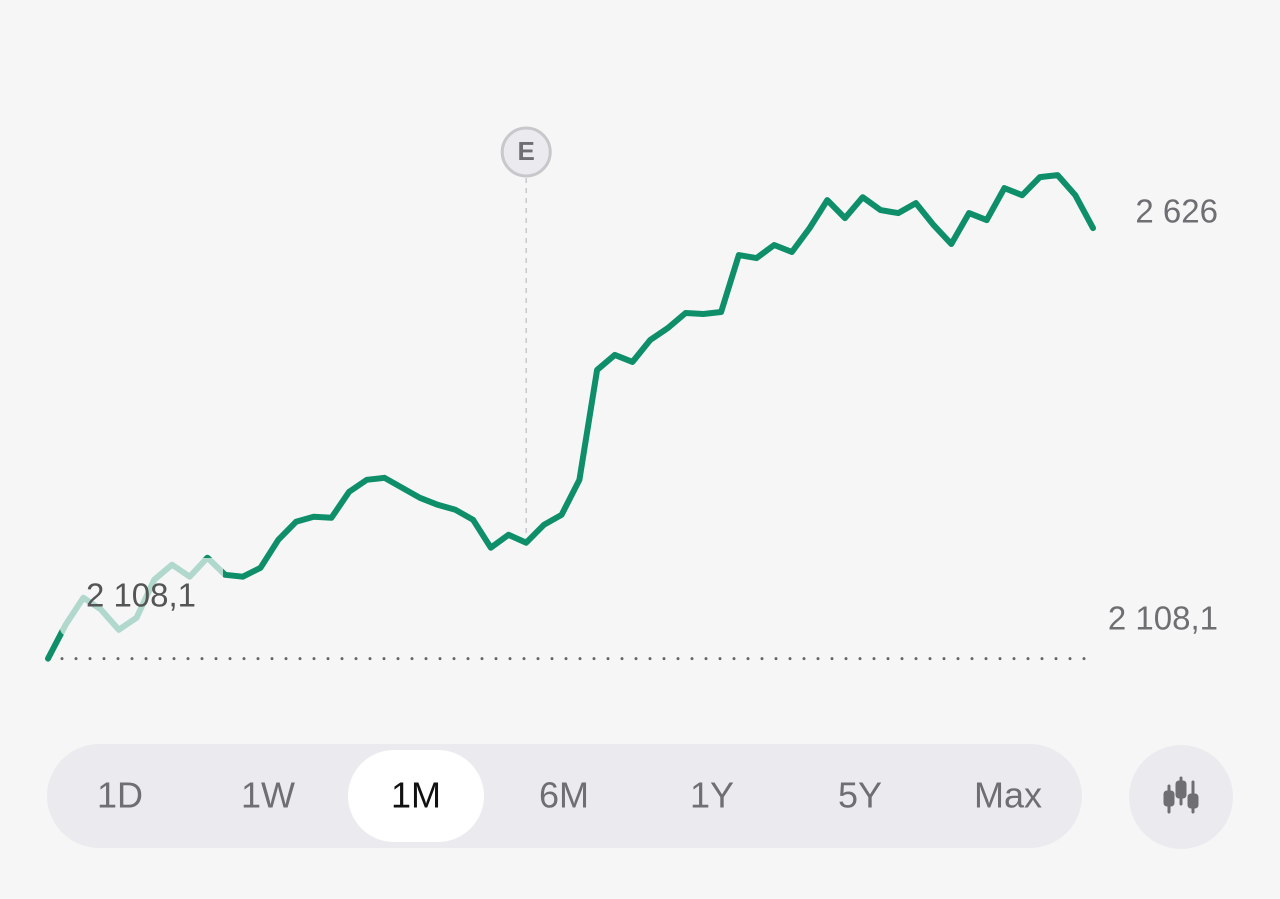 The width and height of the screenshot is (1280, 899). What do you see at coordinates (1163, 618) in the screenshot?
I see `reference-axis-label: 2 108,1` at bounding box center [1163, 618].